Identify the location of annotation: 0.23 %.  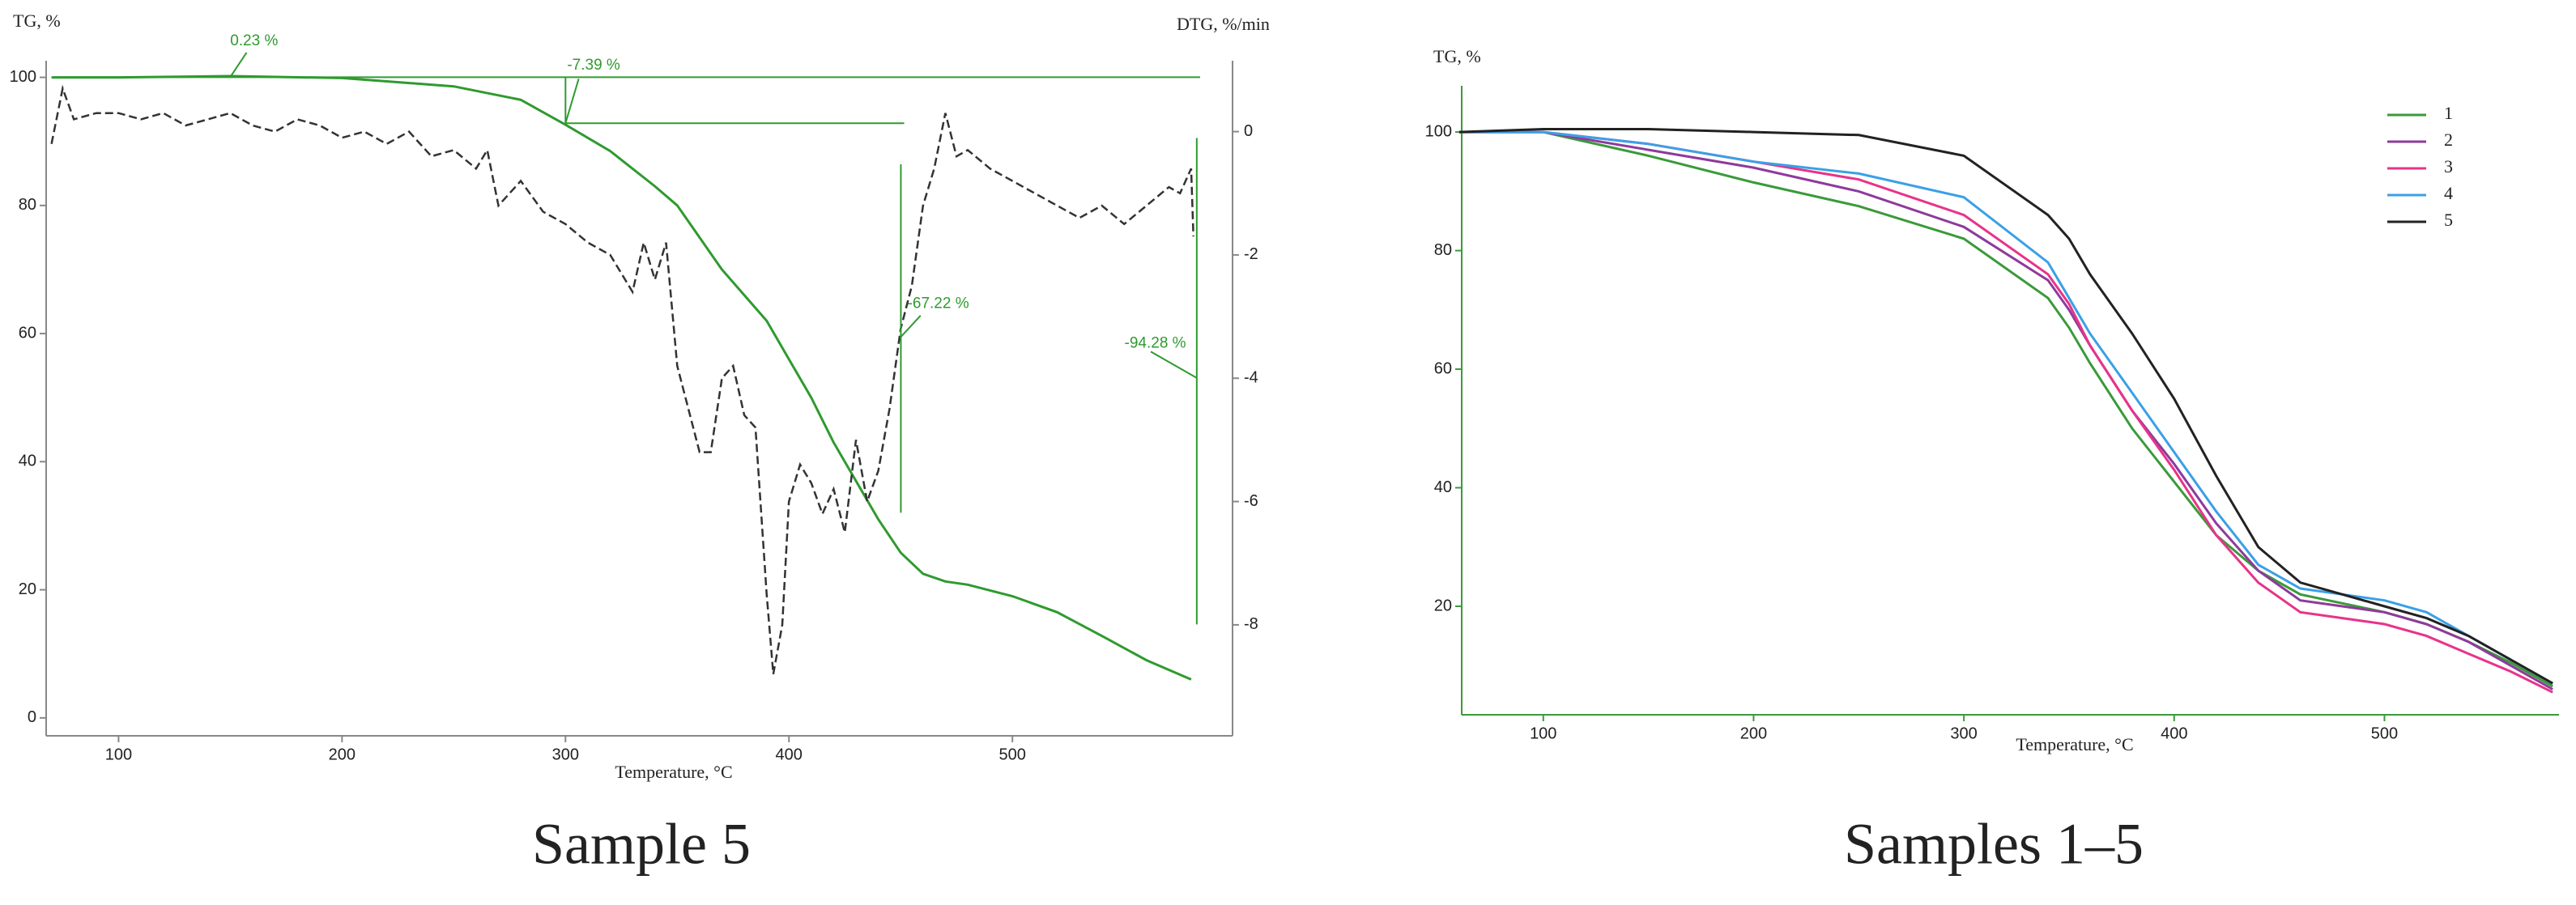
(254, 40).